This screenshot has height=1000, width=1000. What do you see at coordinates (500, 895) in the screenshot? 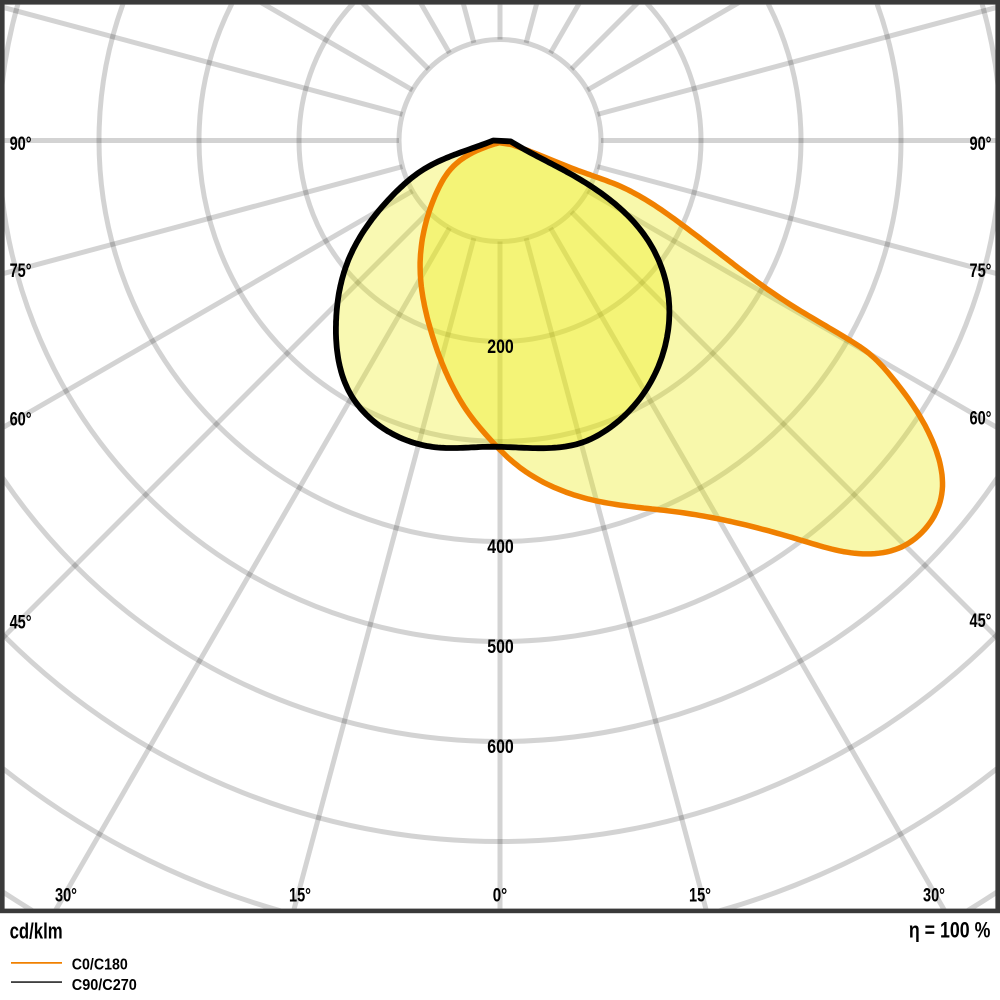
I see `svg-text: 0°` at bounding box center [500, 895].